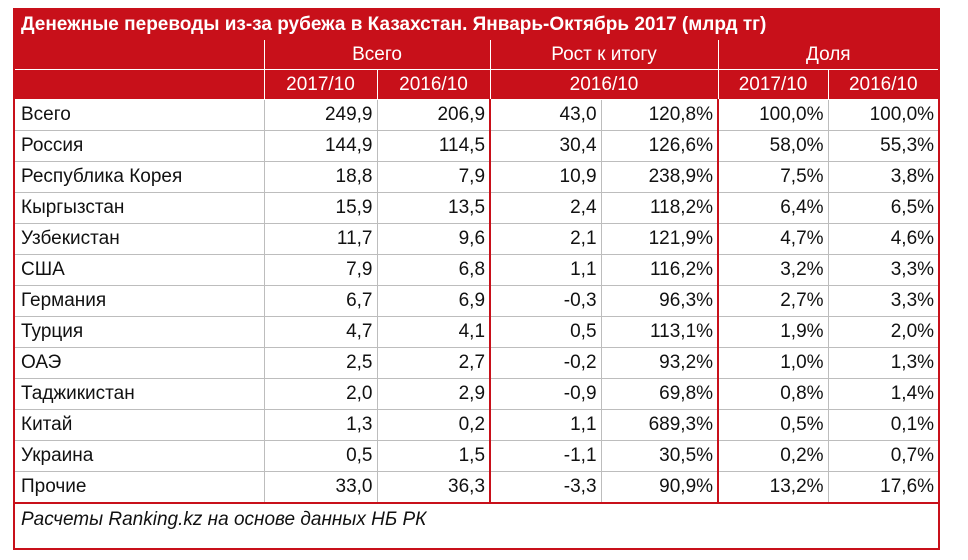  I want to click on share-2016-cell: 6,5%, so click(883, 208).